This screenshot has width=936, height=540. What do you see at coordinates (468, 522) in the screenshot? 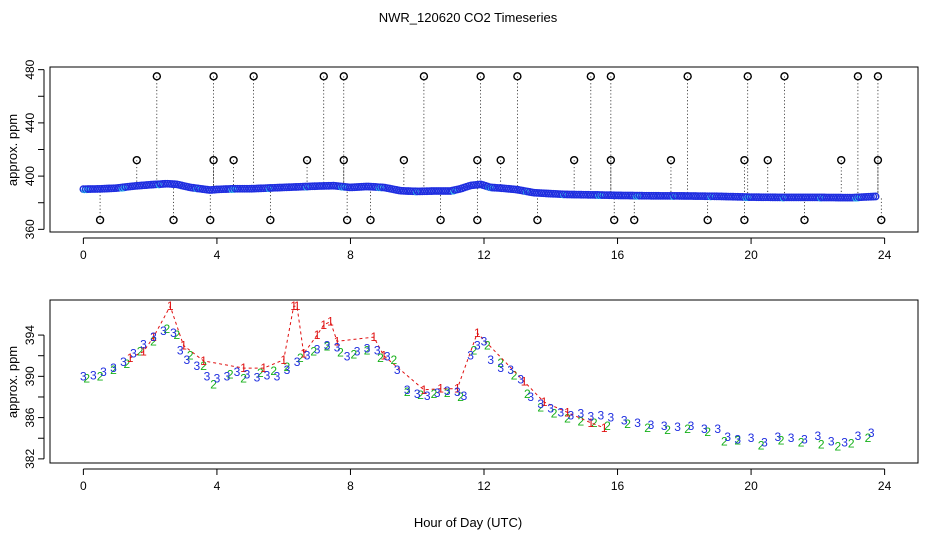
I see `x-axis-label: Hour of Day (UTC)` at bounding box center [468, 522].